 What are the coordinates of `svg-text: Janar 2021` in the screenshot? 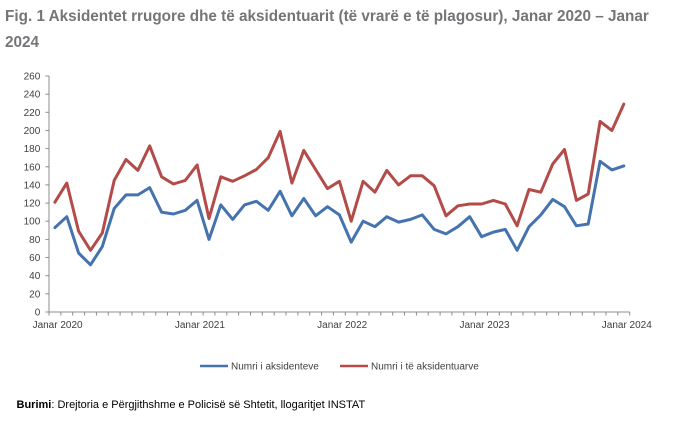 It's located at (200, 325).